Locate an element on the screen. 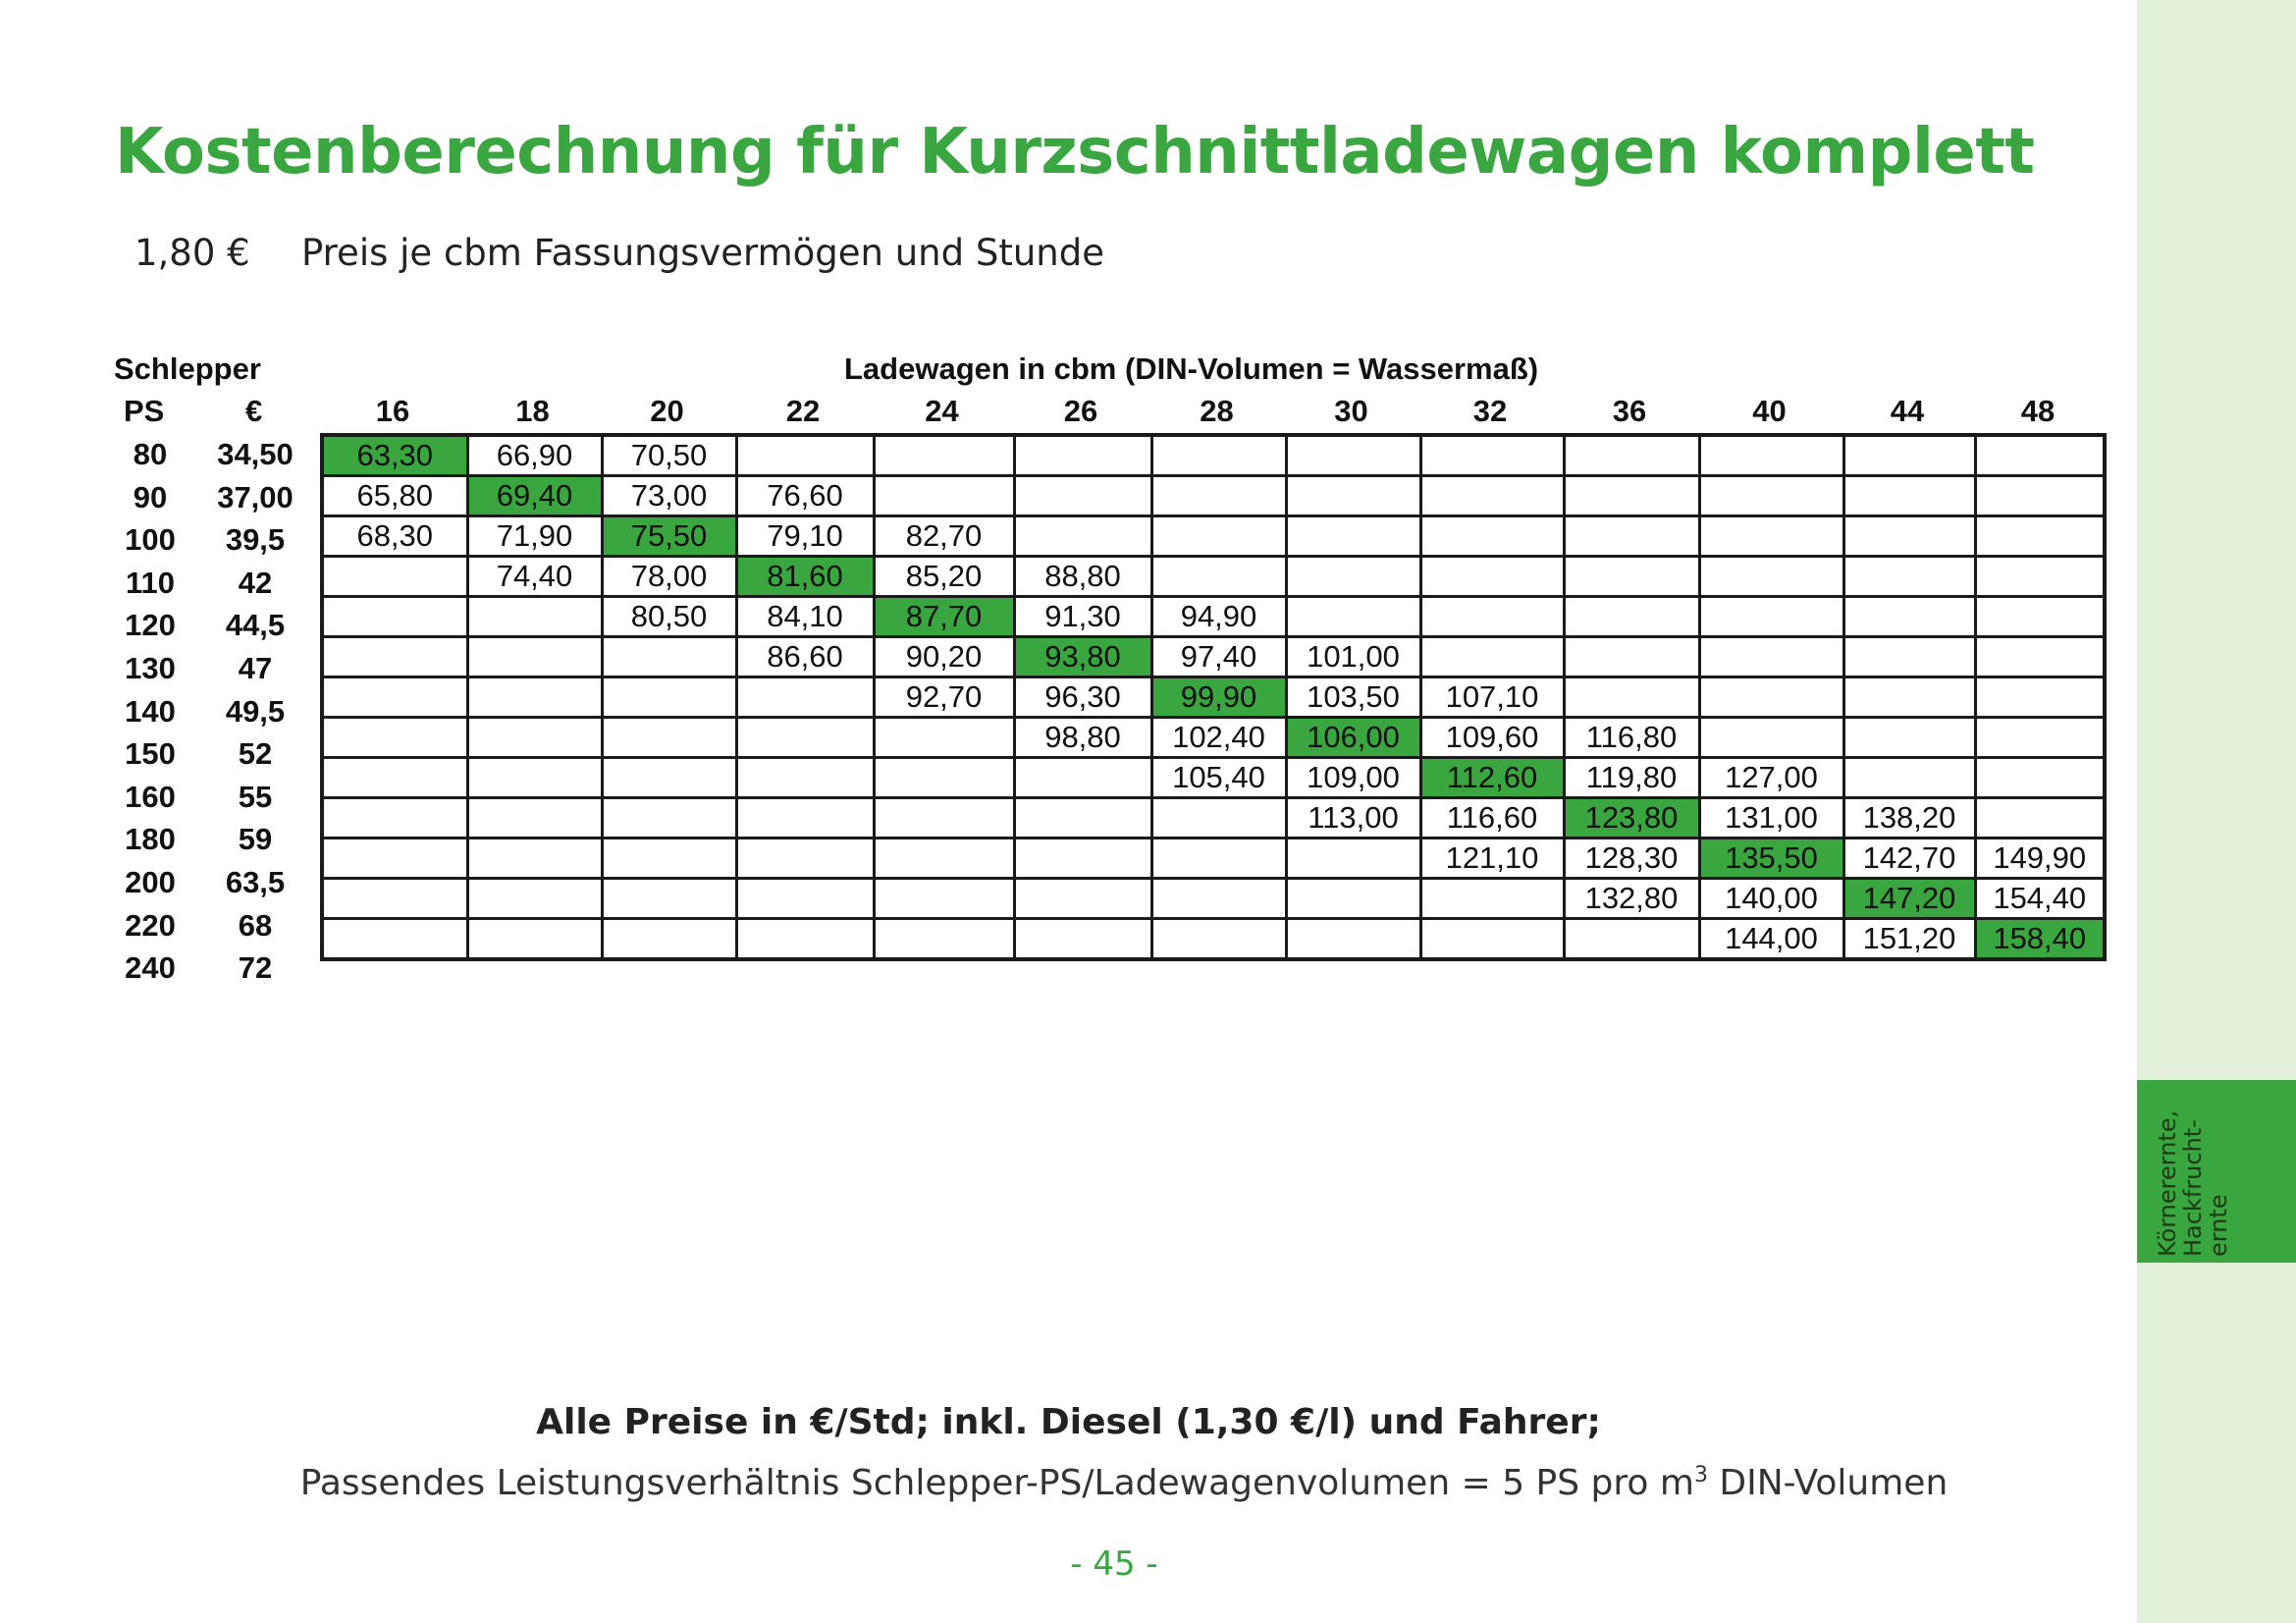  table-row: 105,40 109,00 112,60 119,80 127,00 is located at coordinates (1213, 777).